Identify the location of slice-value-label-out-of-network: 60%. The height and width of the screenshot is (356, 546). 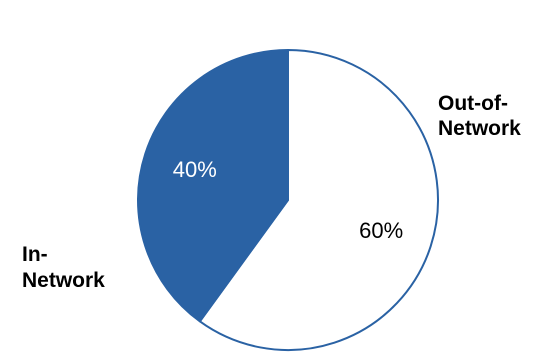
(381, 230).